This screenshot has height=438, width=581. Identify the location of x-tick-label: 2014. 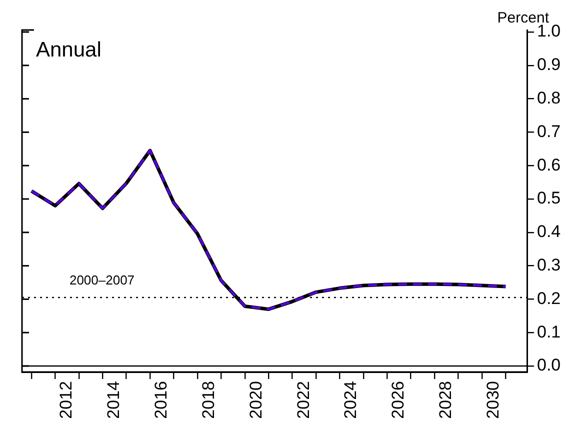
(114, 400).